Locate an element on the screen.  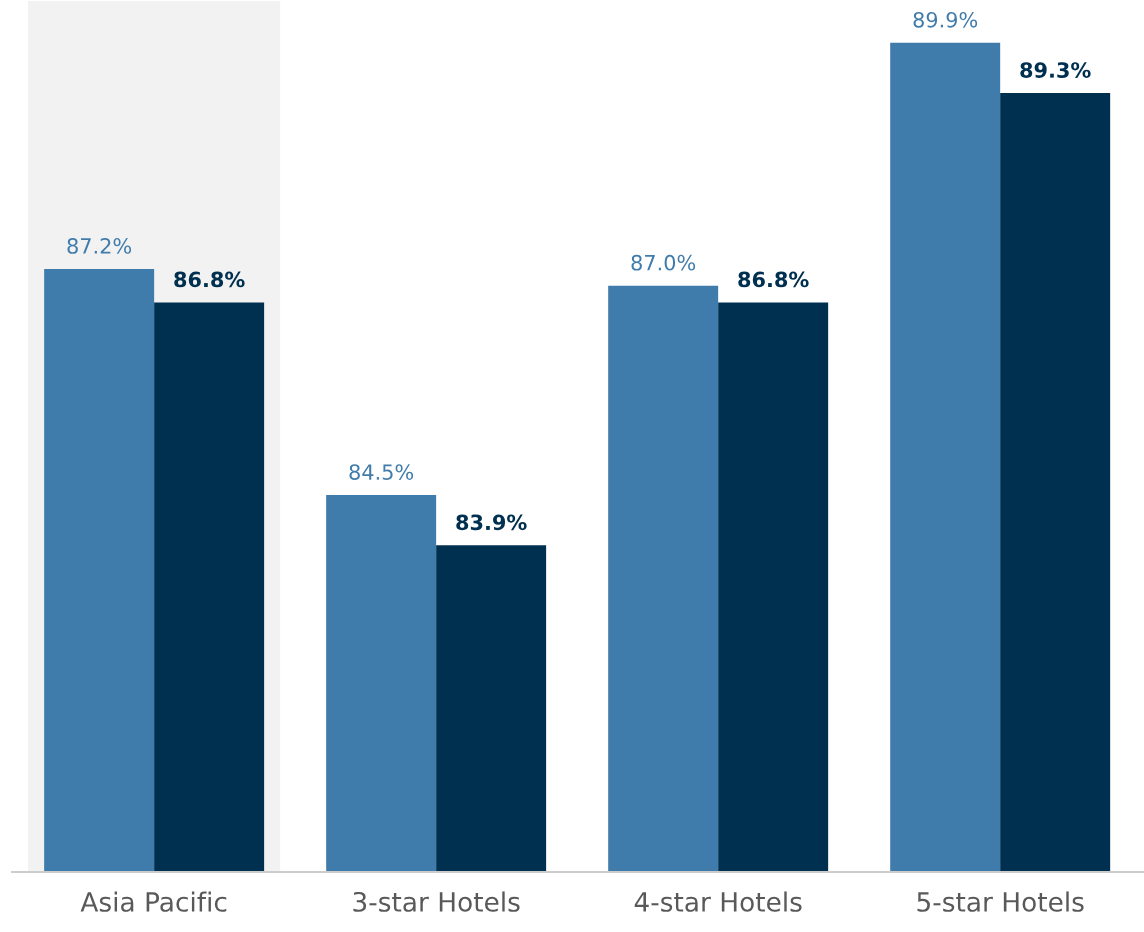
x-tick-label: 5-star Hotels is located at coordinates (1000, 901).